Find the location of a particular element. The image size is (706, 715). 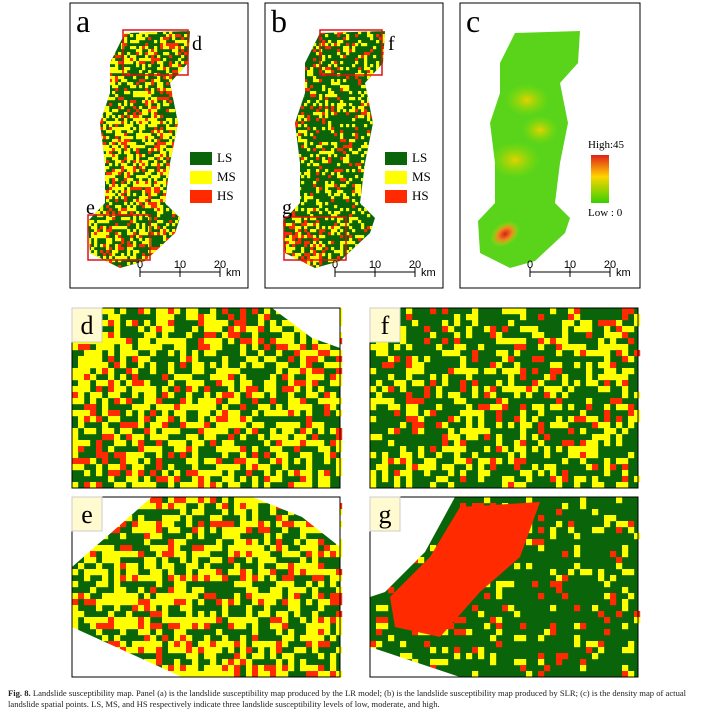

inset-box is located at coordinates (315, 238).